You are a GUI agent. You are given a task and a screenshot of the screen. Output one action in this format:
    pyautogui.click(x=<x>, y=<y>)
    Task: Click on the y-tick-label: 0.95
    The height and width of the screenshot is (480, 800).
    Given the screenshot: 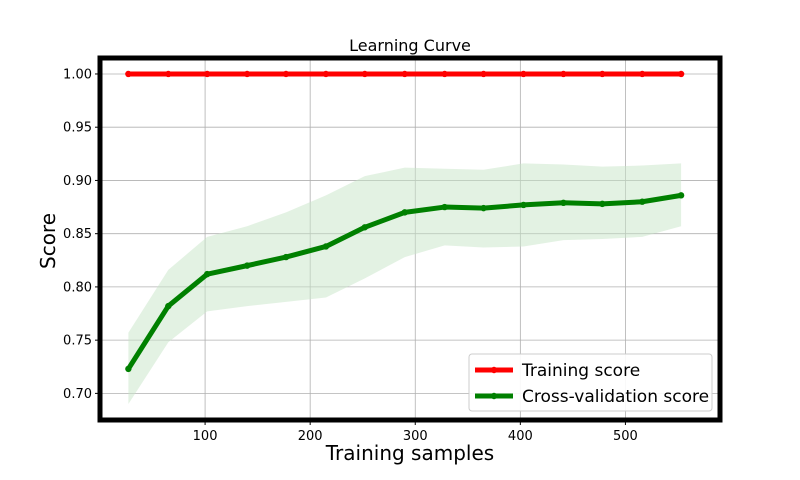 What is the action you would take?
    pyautogui.click(x=77, y=128)
    